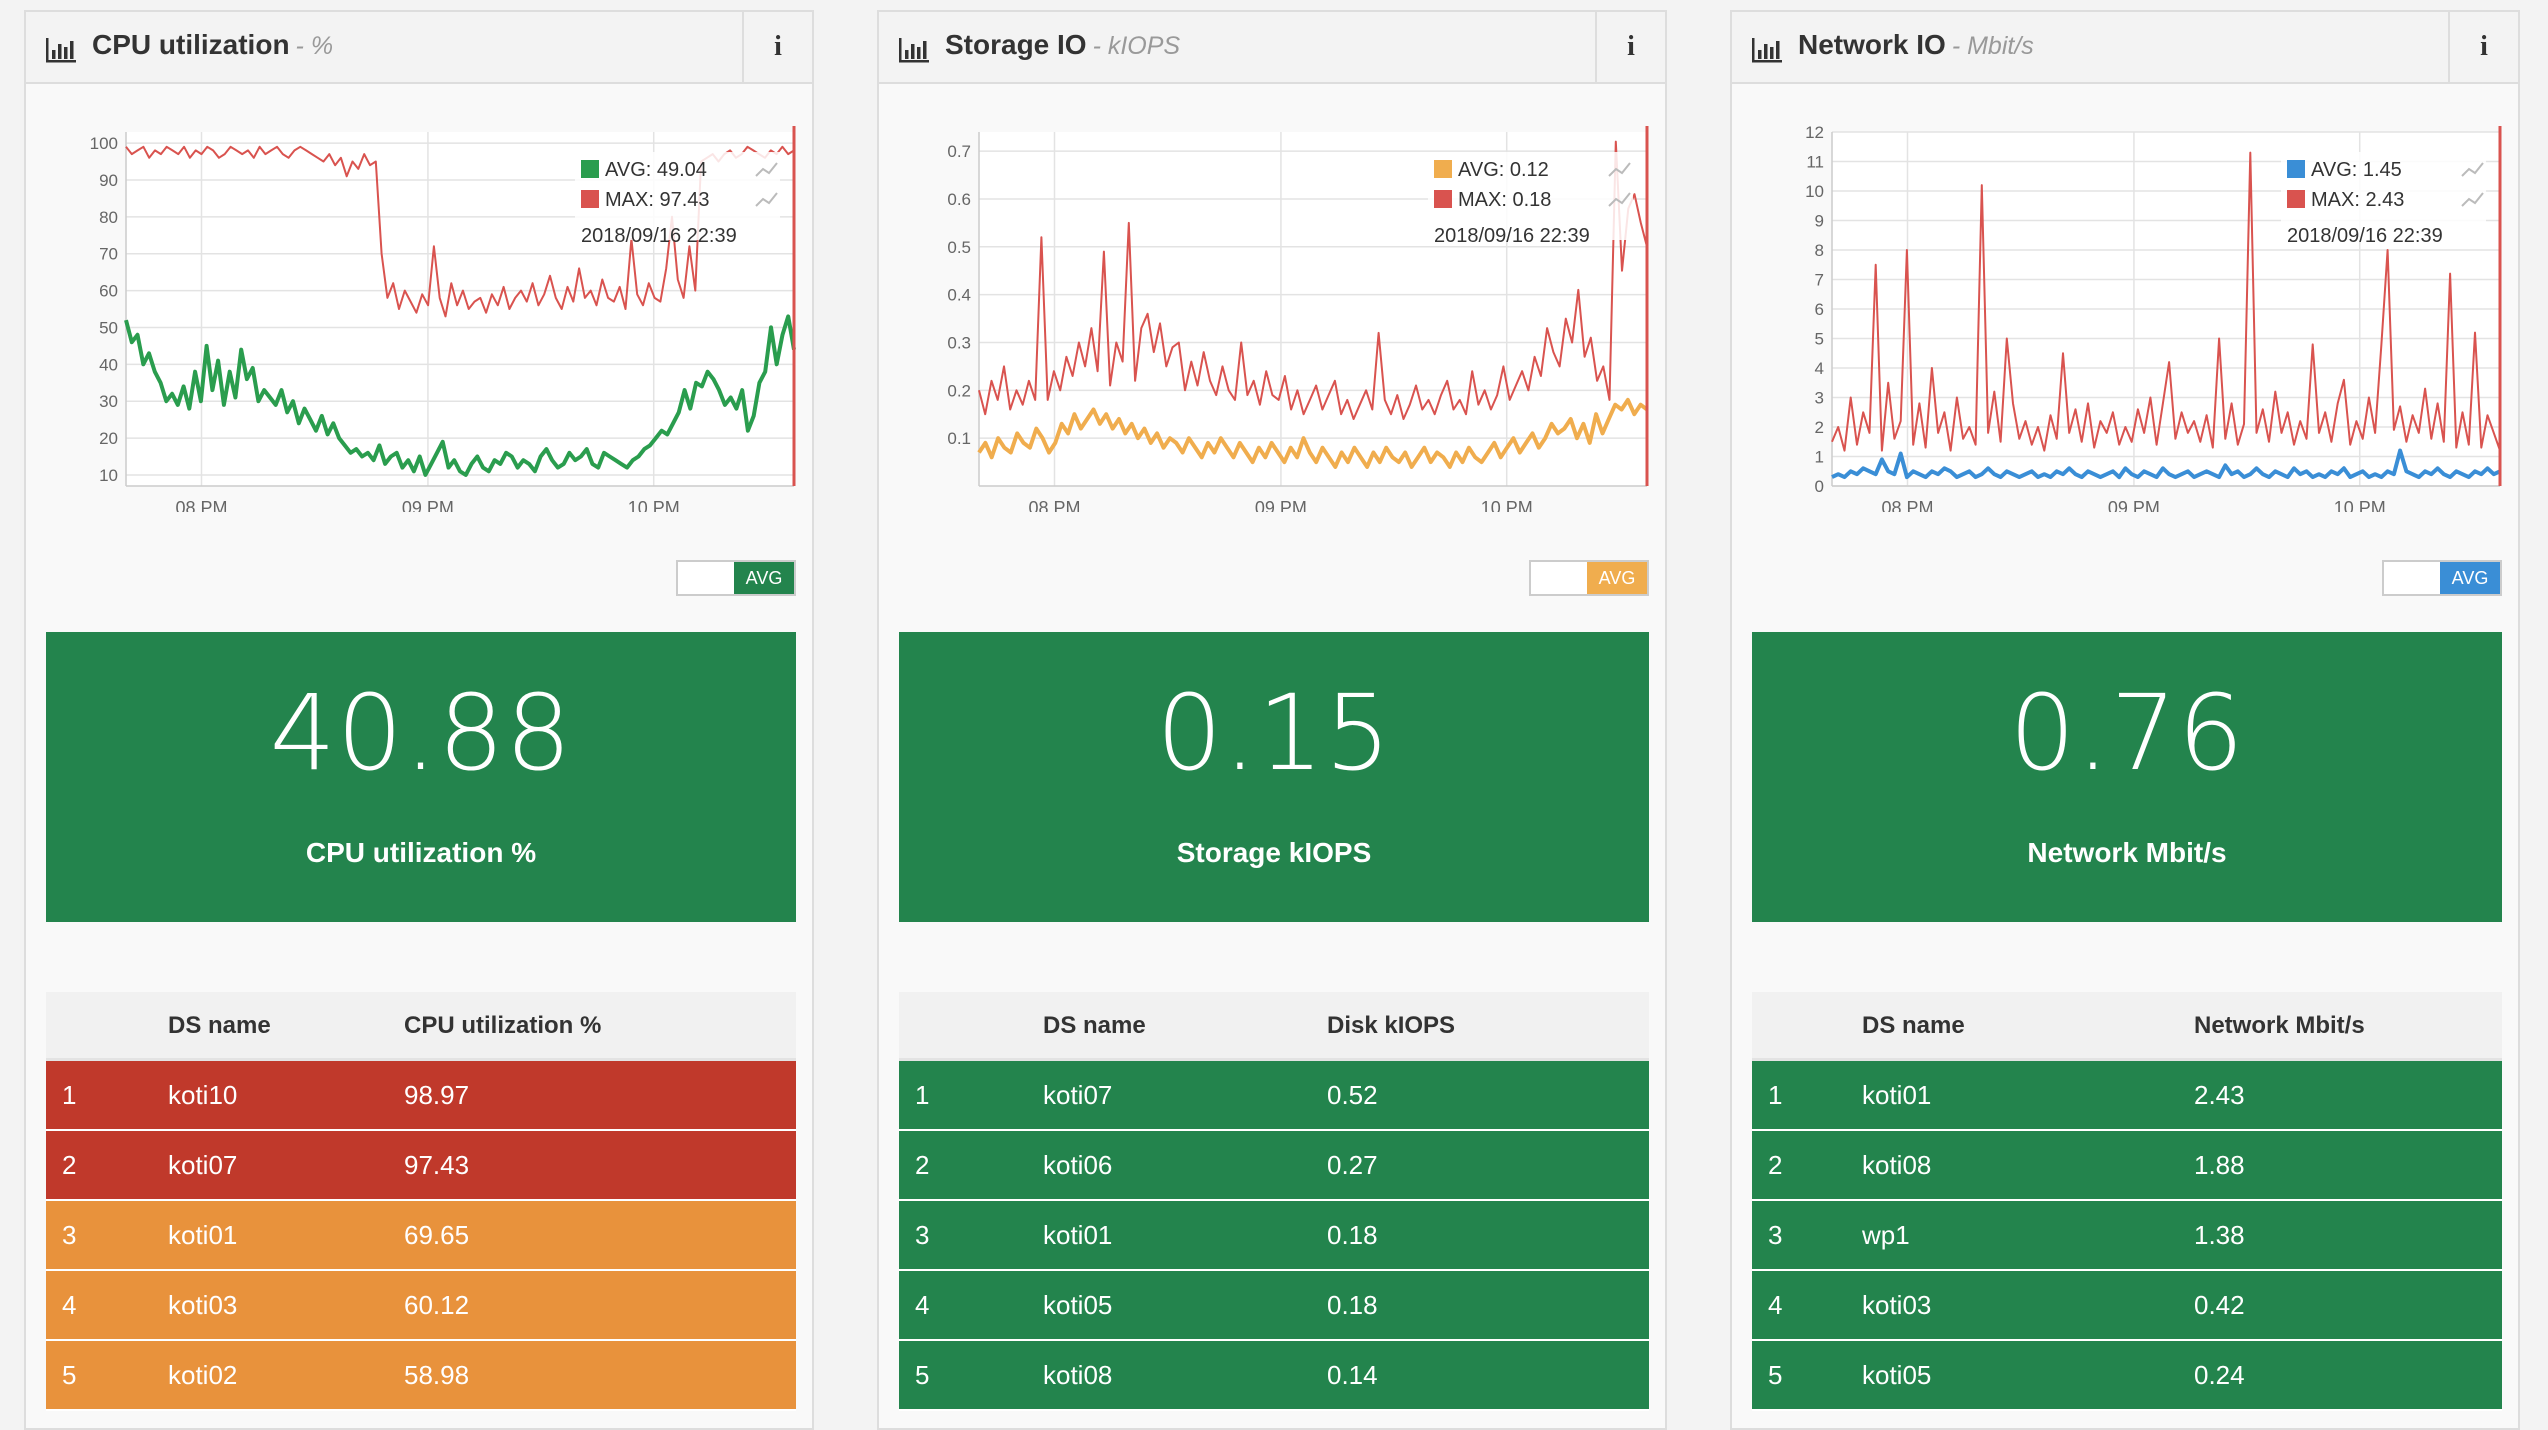 This screenshot has height=1430, width=2548. What do you see at coordinates (959, 342) in the screenshot?
I see `y-tick-label: 0.3` at bounding box center [959, 342].